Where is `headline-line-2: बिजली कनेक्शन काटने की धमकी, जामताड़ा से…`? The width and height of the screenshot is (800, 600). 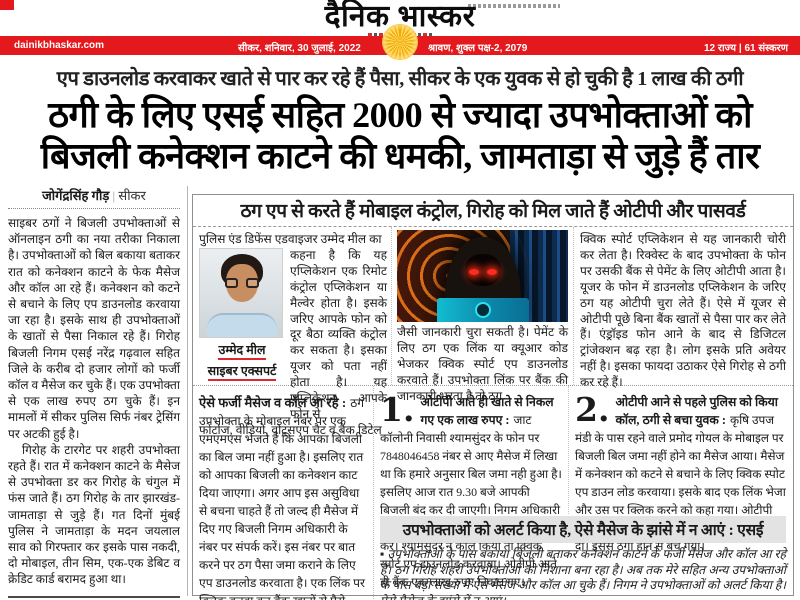 headline-line-2: बिजली कनेक्शन काटने की धमकी, जामताड़ा से… is located at coordinates (400, 156).